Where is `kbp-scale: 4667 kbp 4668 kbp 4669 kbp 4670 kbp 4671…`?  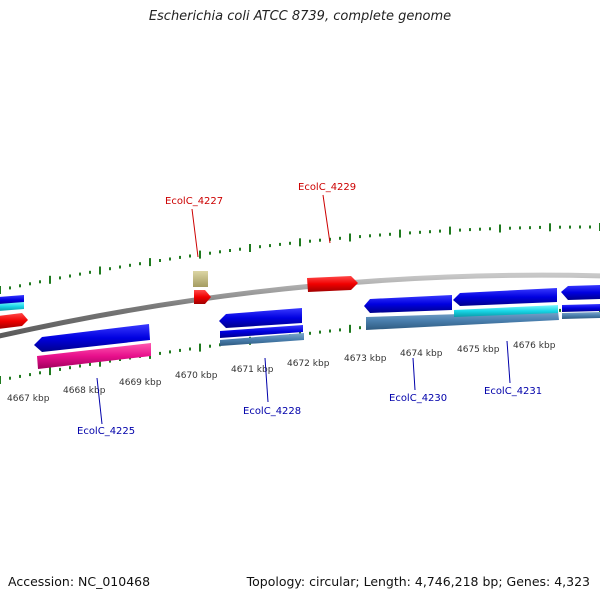
kbp-scale: 4667 kbp 4668 kbp 4669 kbp 4670 kbp 4671… is located at coordinates (281, 372).